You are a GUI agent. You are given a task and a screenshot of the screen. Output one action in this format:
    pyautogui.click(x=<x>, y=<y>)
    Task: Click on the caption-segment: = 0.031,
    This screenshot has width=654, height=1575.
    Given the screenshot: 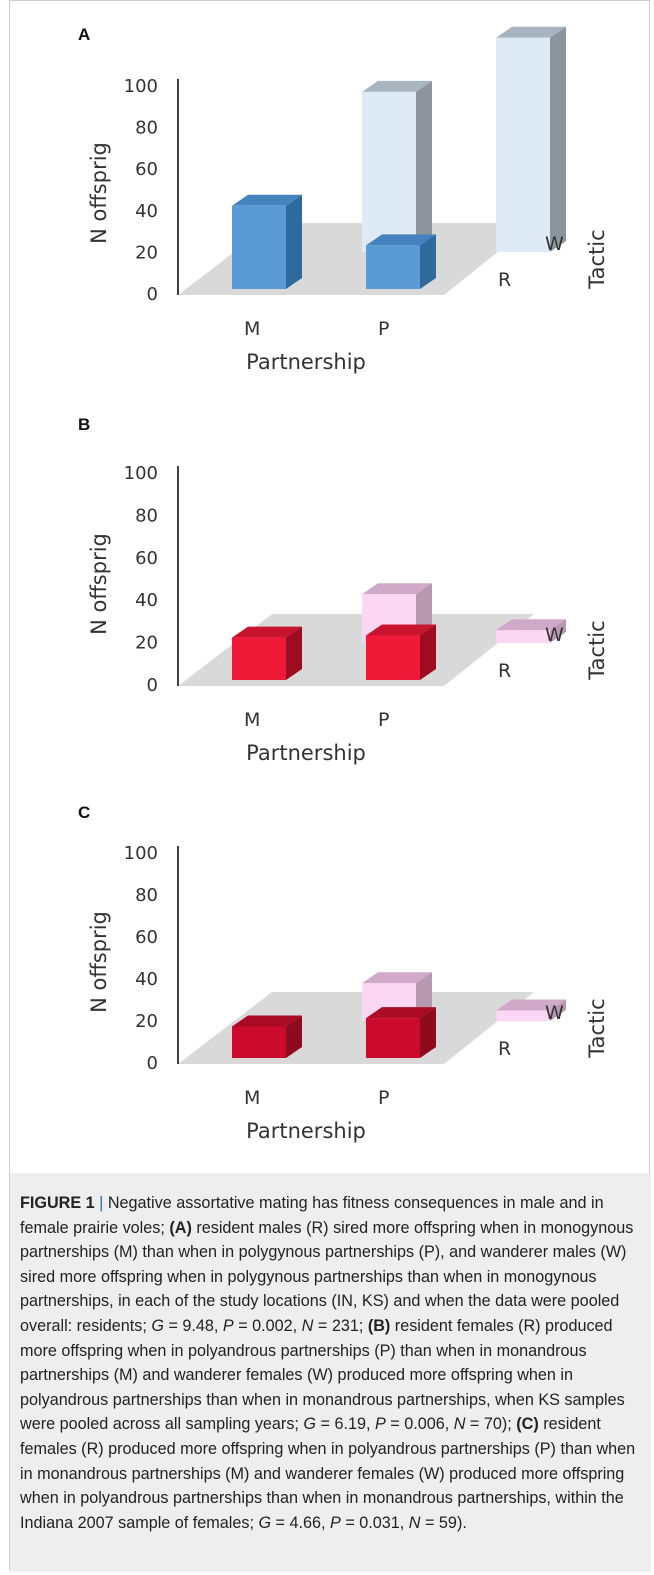 What is the action you would take?
    pyautogui.click(x=374, y=1522)
    